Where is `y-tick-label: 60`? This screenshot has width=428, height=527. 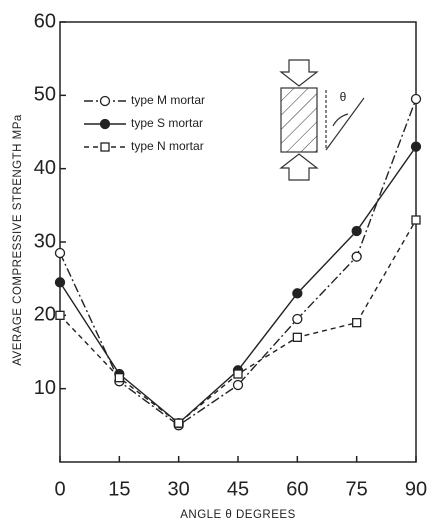
y-tick-label: 60 is located at coordinates (45, 21).